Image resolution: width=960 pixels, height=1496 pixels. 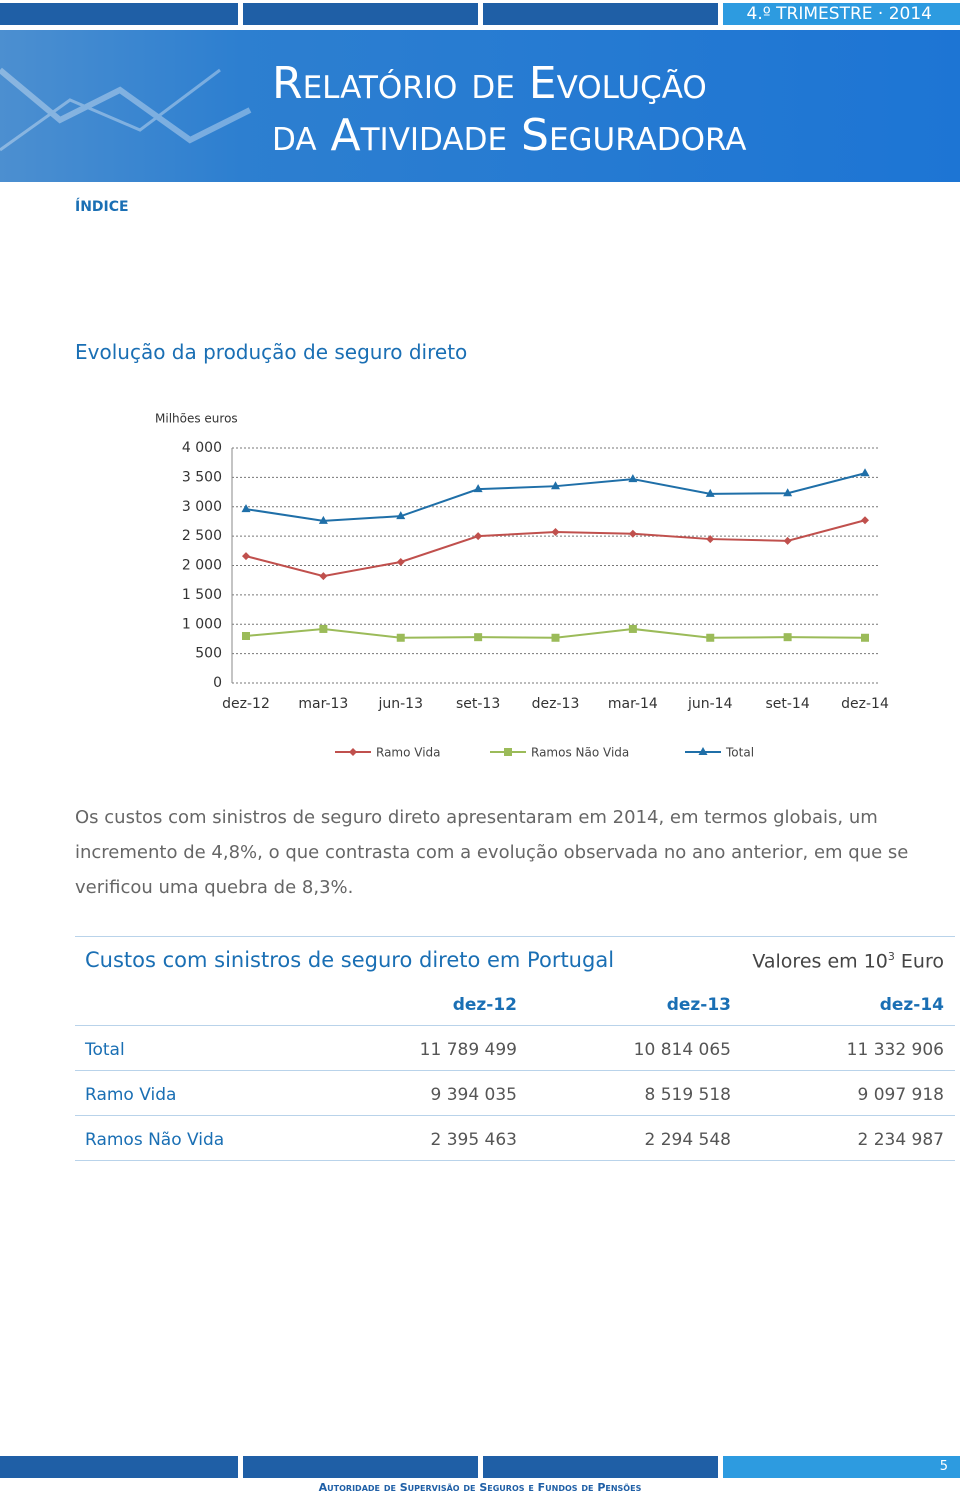 What do you see at coordinates (682, 1050) in the screenshot?
I see `cell-value: 10 814 065` at bounding box center [682, 1050].